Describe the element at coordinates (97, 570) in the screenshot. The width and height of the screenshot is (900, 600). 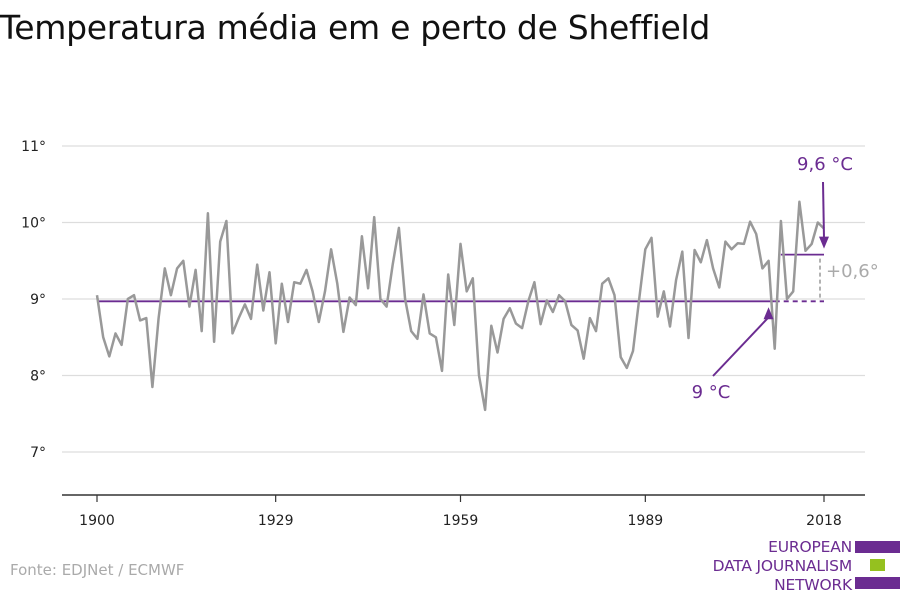
I see `source-credit: Fonte: EDJNet / ECMWF` at that location.